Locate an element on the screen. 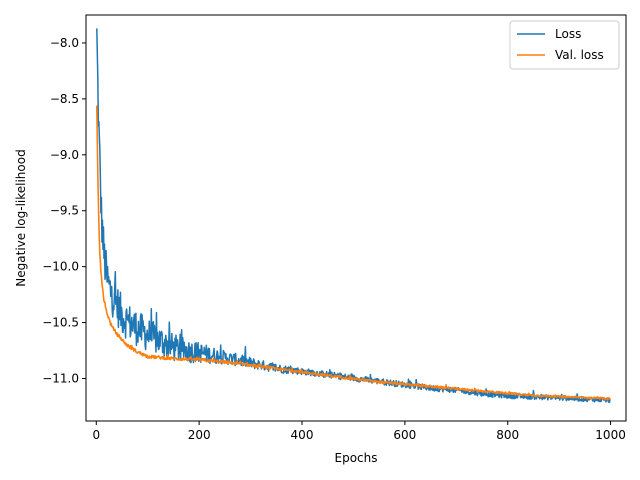  y-axis-label: Negative log-likelihood is located at coordinates (21, 217).